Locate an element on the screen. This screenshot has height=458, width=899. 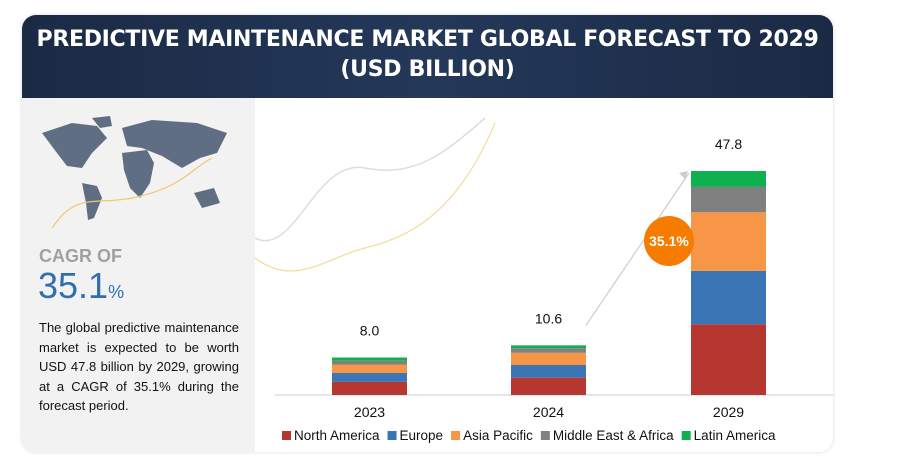
legend-label: Europe is located at coordinates (422, 435).